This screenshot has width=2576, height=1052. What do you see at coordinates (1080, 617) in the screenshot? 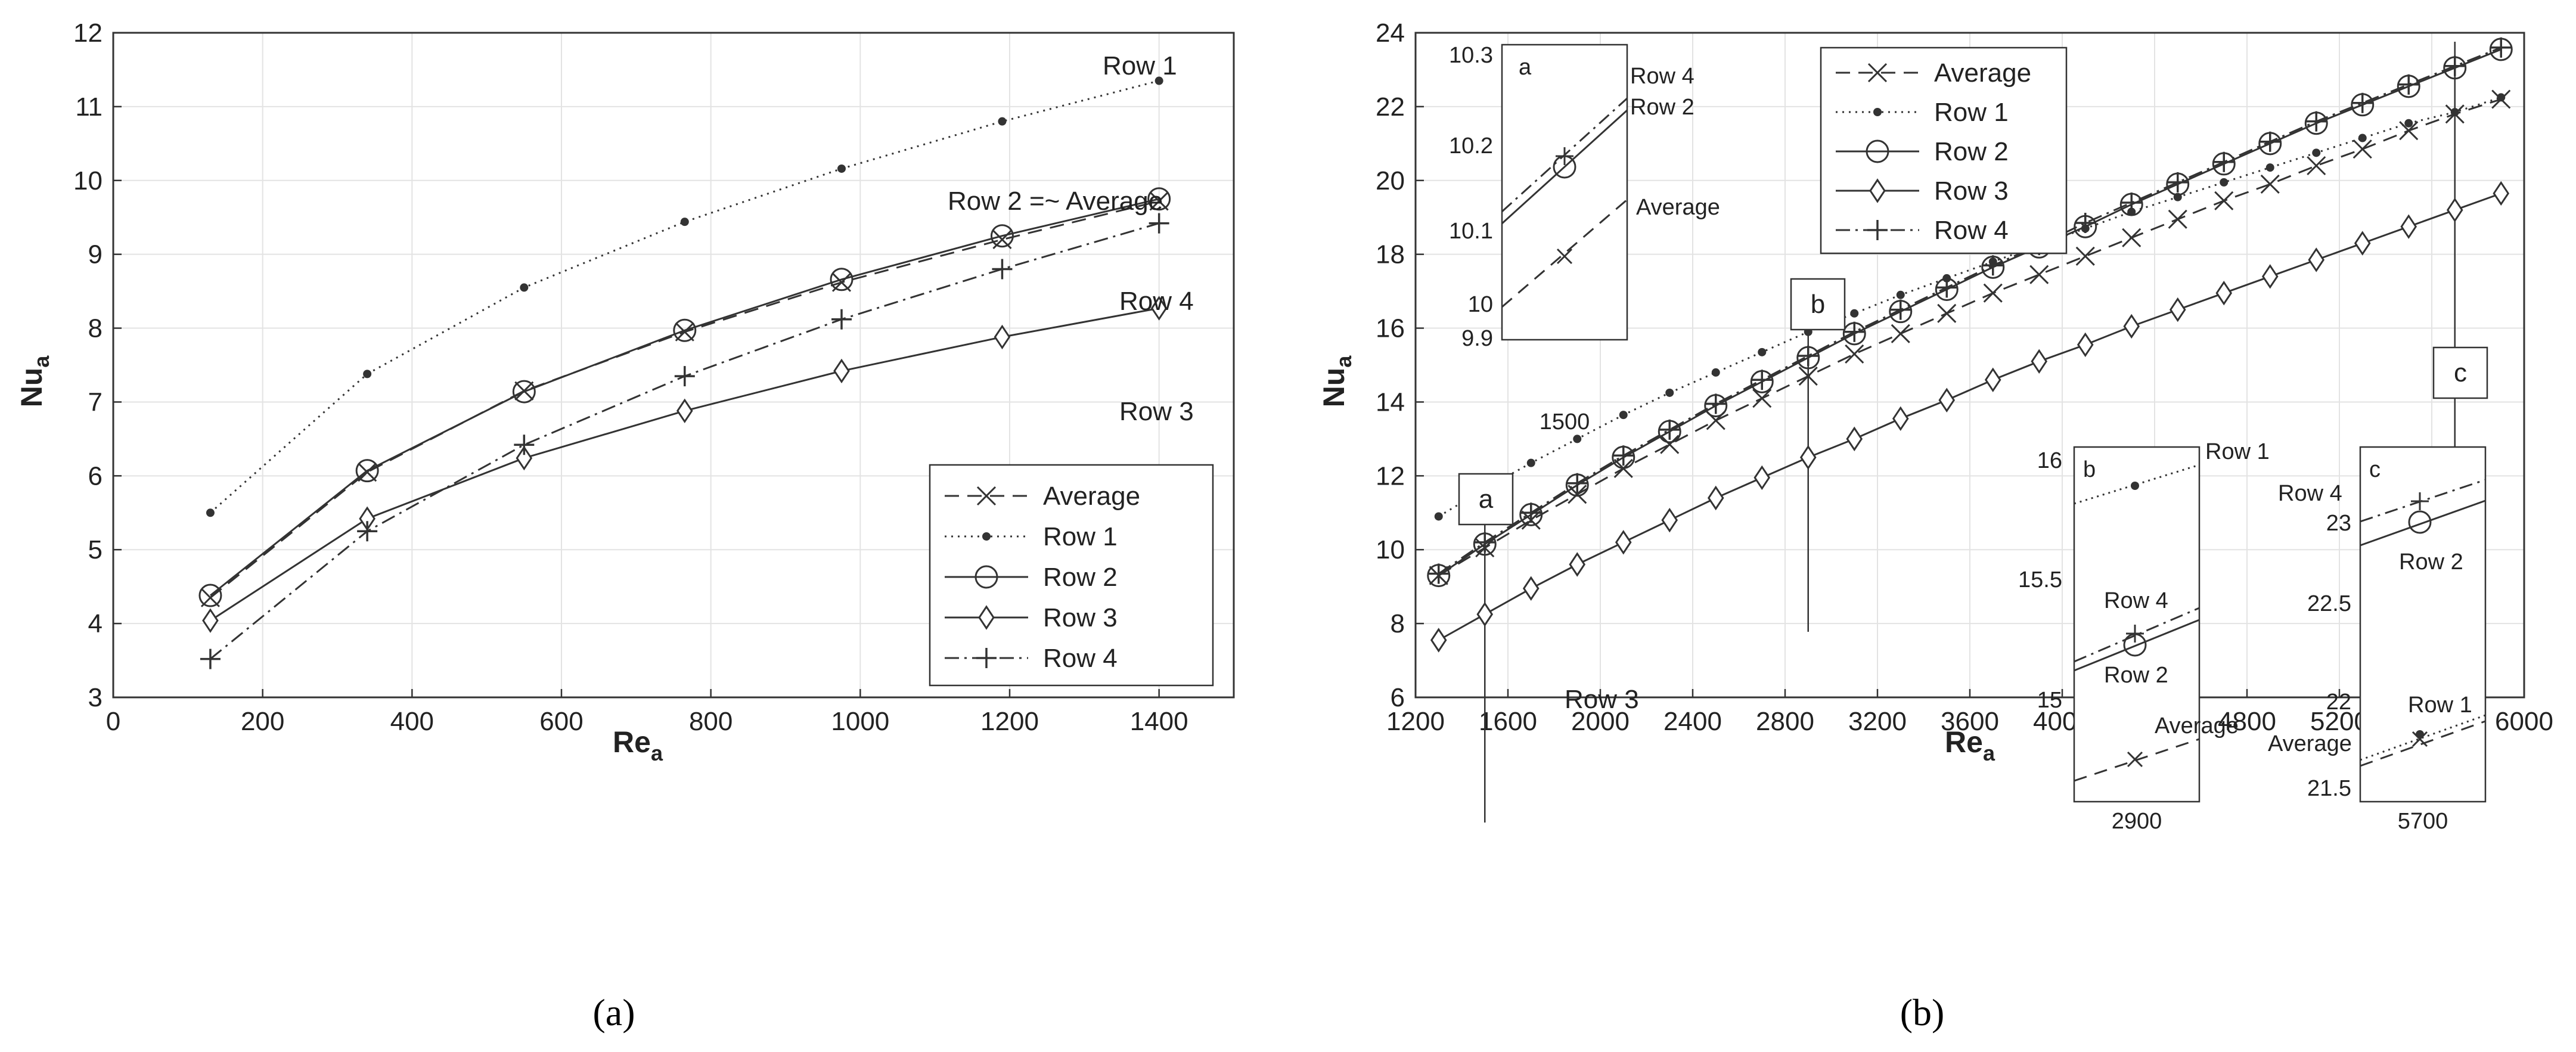
I see `chart-a-legend-row3-label: Row 3` at bounding box center [1080, 617].